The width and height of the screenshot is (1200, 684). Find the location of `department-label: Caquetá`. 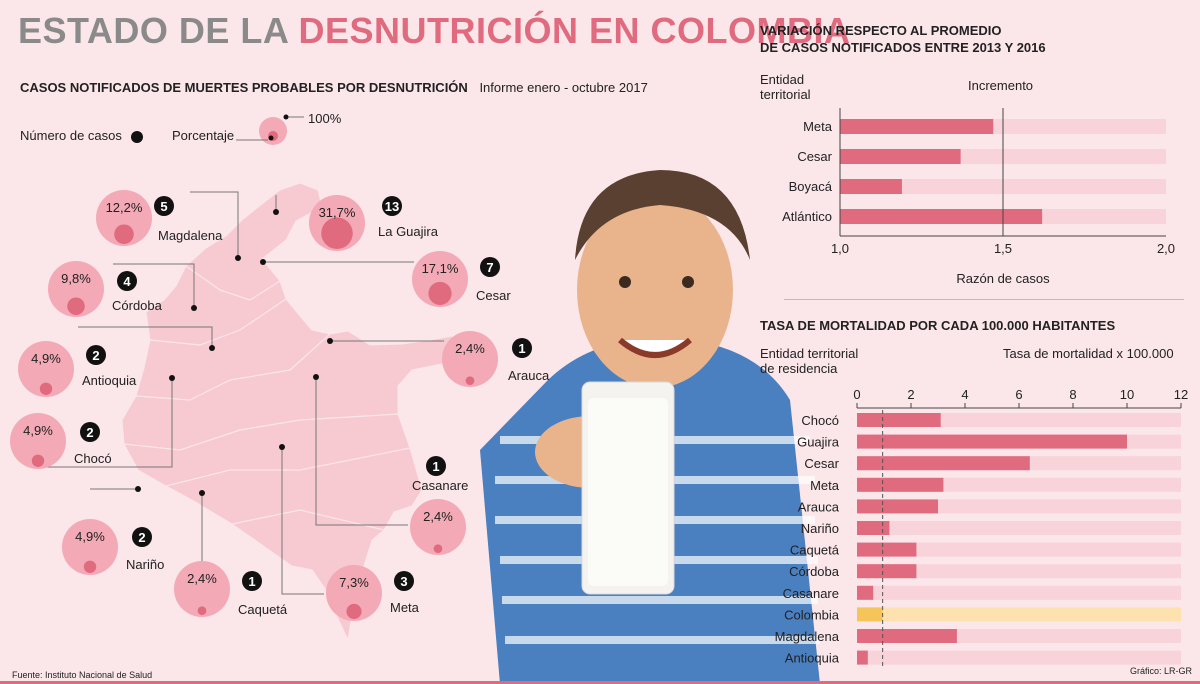

department-label: Caquetá is located at coordinates (263, 609).